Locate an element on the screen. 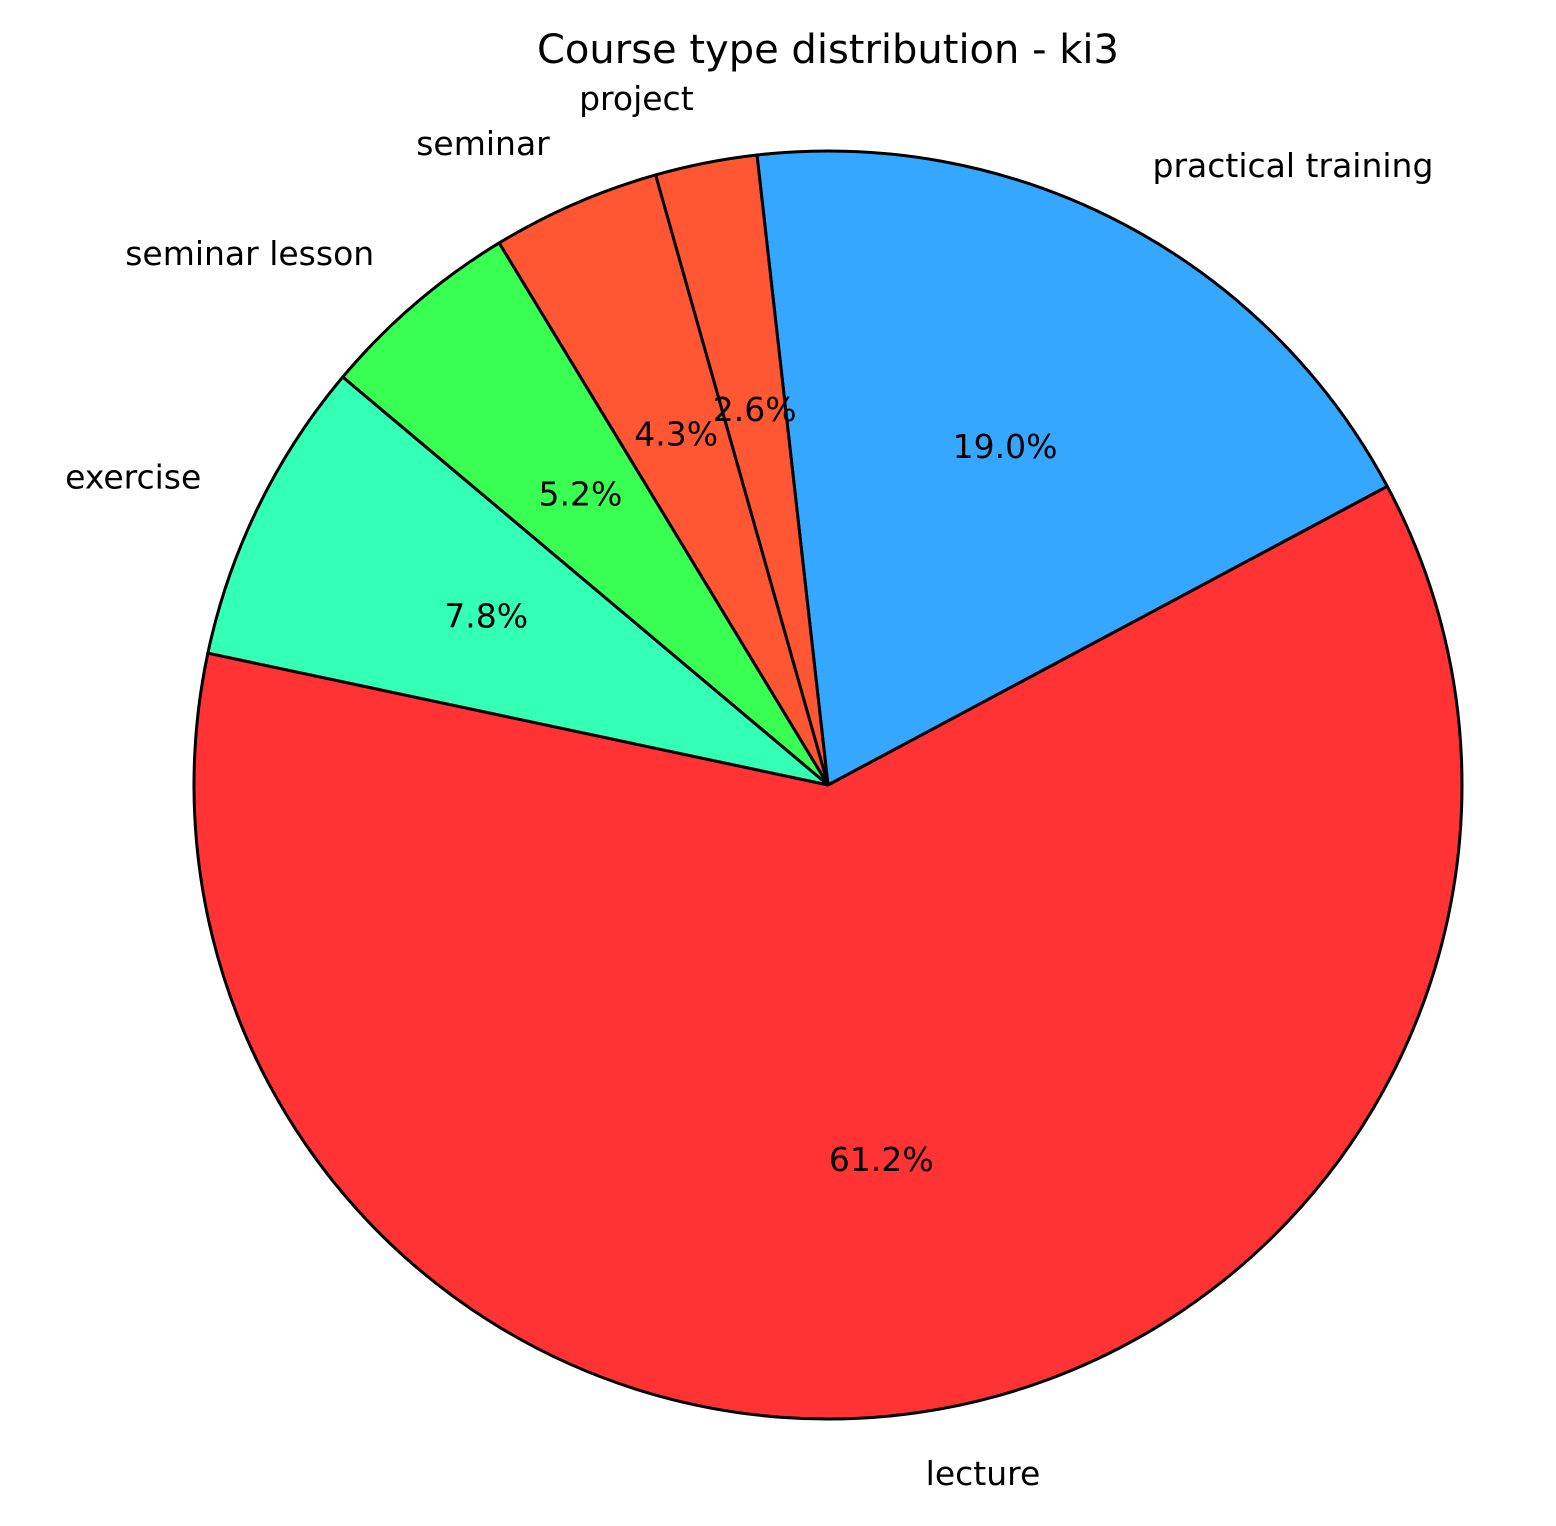 Image resolution: width=1556 pixels, height=1526 pixels. slice-label: lecture is located at coordinates (983, 1473).